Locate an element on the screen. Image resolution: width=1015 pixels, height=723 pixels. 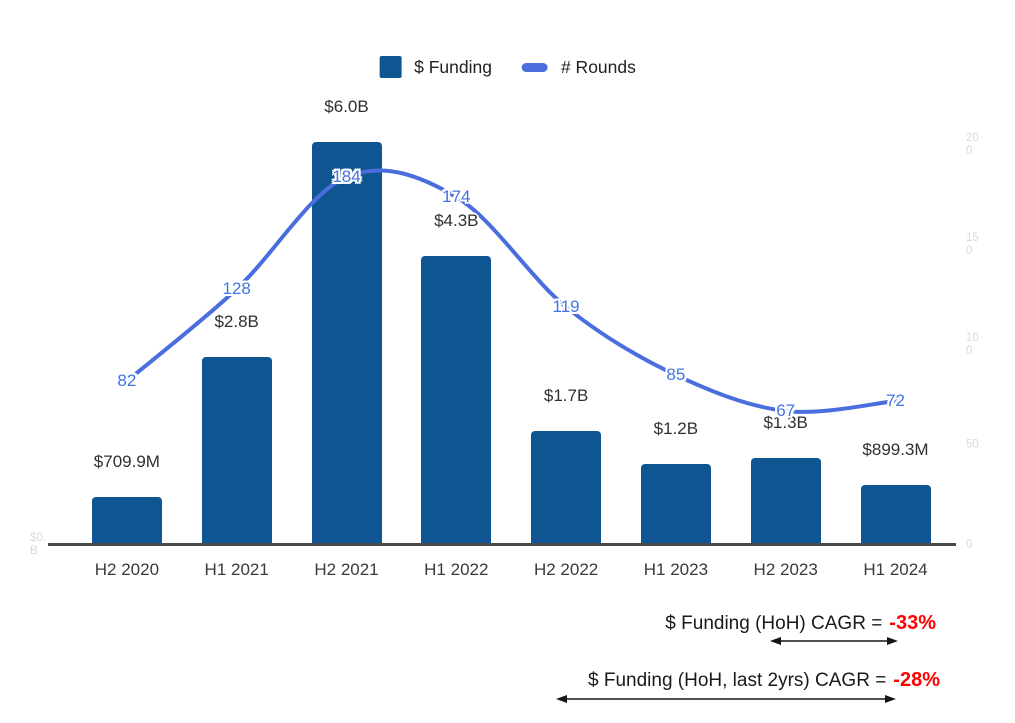
right-axis-tick-label: 0 is located at coordinates (969, 544).